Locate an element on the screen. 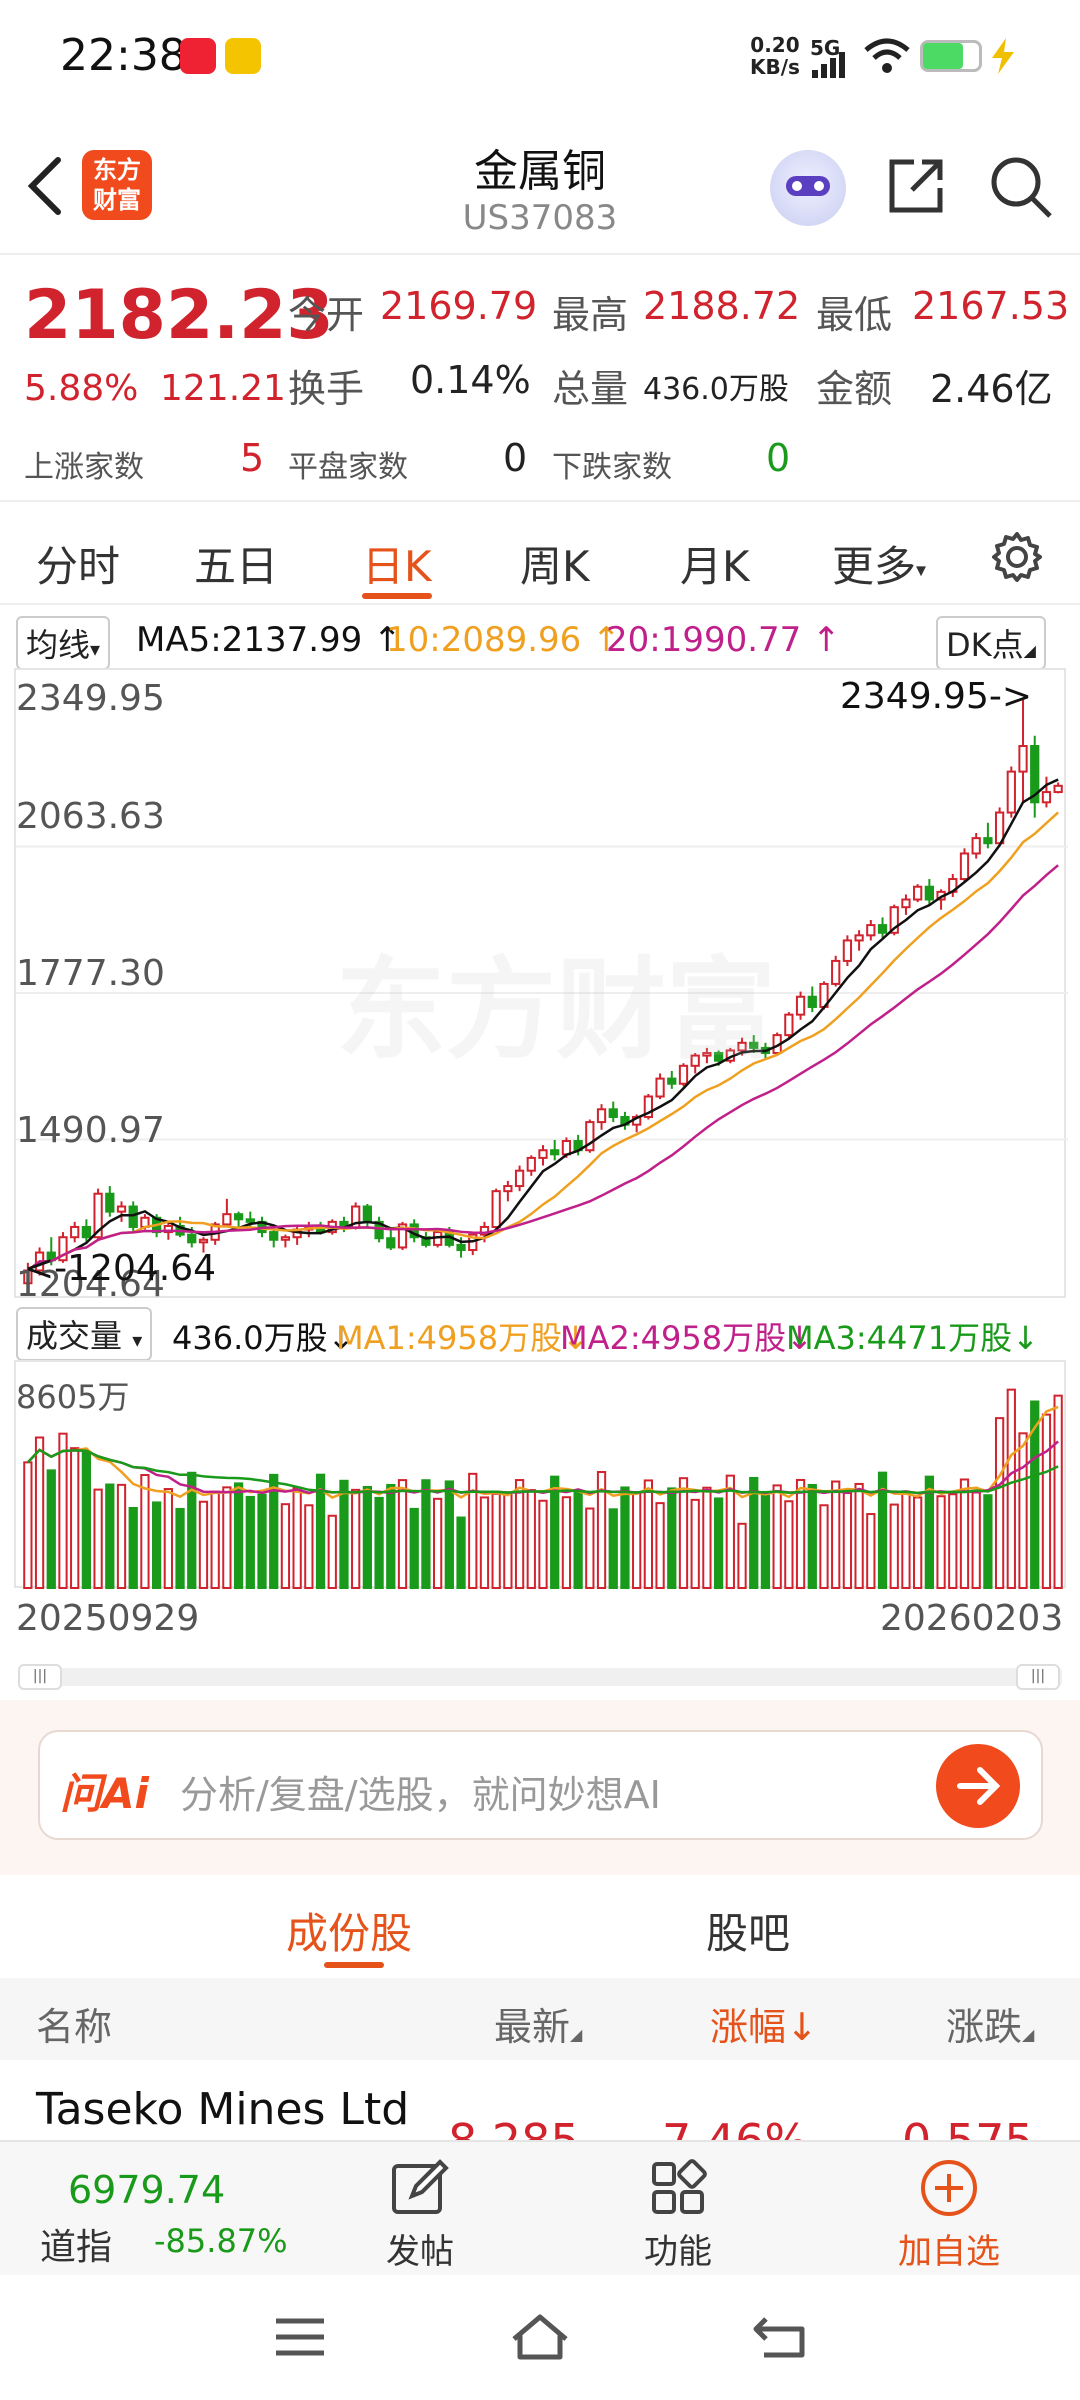 The height and width of the screenshot is (2400, 1080). index-value: 6979.74 is located at coordinates (147, 2190).